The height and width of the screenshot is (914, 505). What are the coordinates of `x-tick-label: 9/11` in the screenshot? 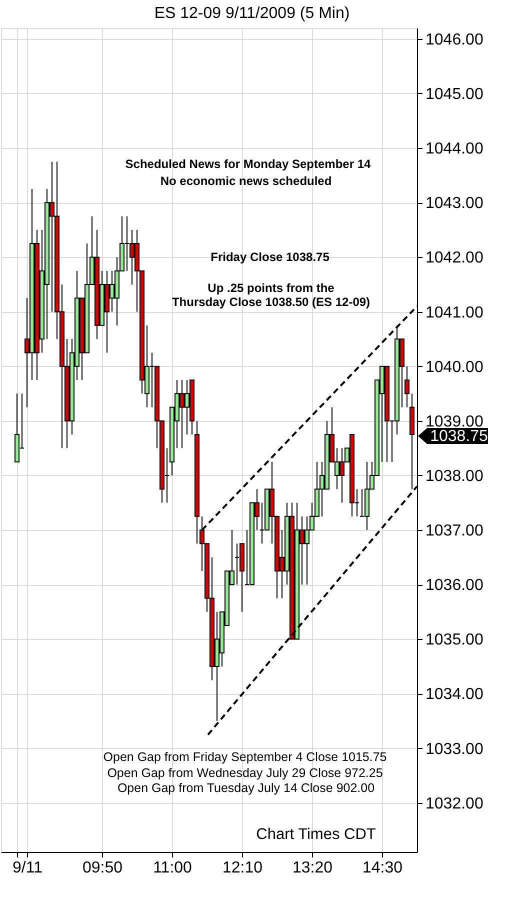 It's located at (27, 868).